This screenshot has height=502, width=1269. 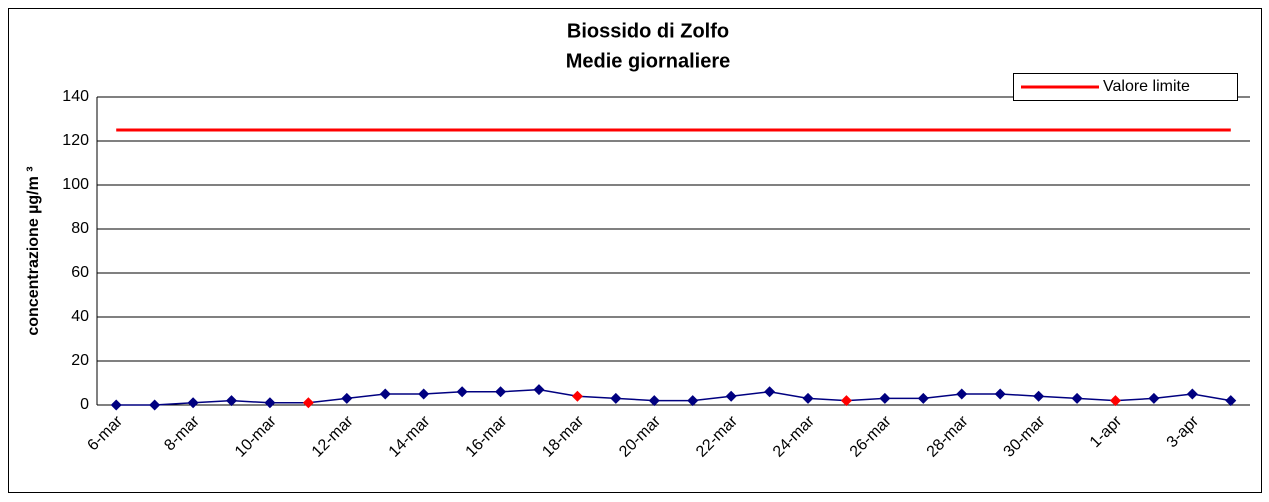 I want to click on y-axis-label: concentrazione µg/m ³, so click(x=33, y=250).